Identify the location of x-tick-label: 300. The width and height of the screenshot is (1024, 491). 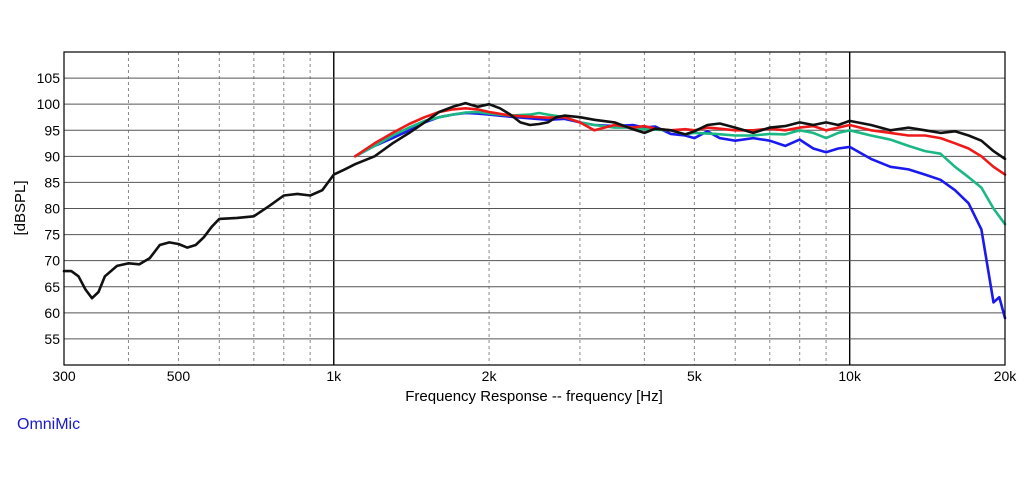
(64, 376).